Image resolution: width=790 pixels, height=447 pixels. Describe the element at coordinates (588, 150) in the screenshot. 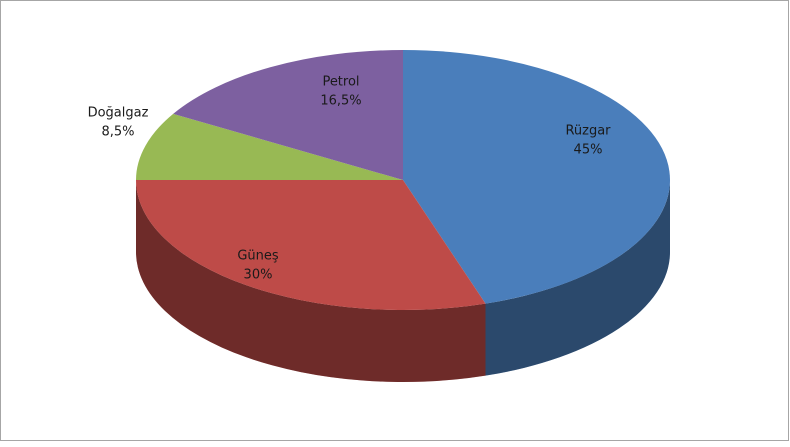

I see `slice-value-label: 45%` at that location.